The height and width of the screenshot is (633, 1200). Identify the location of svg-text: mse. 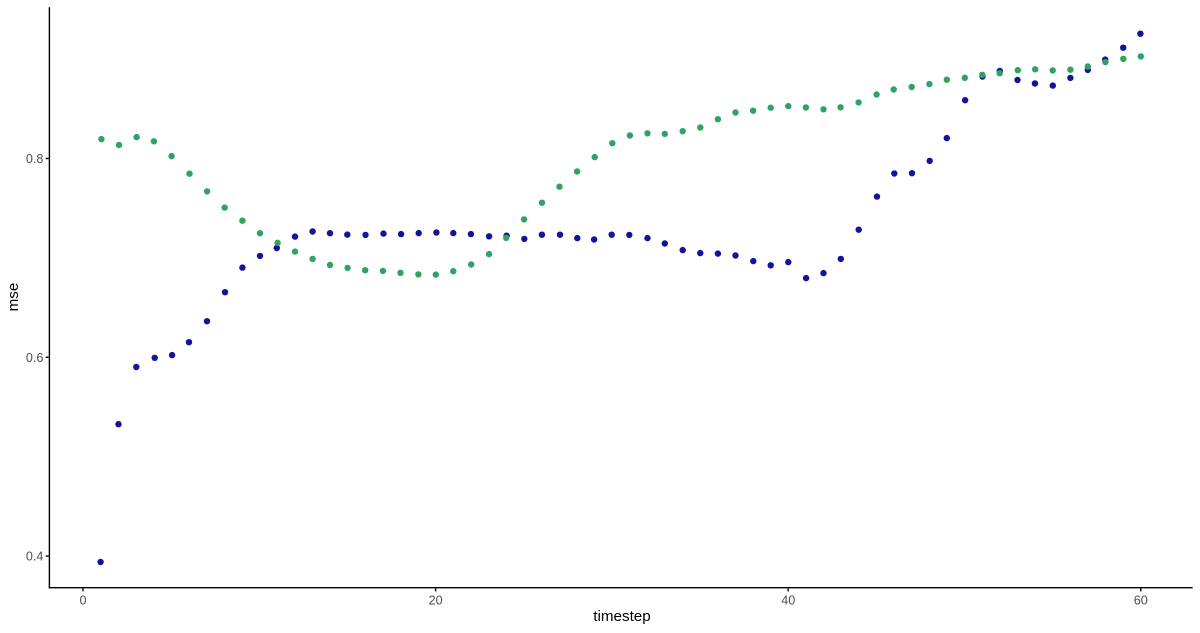
(13, 297).